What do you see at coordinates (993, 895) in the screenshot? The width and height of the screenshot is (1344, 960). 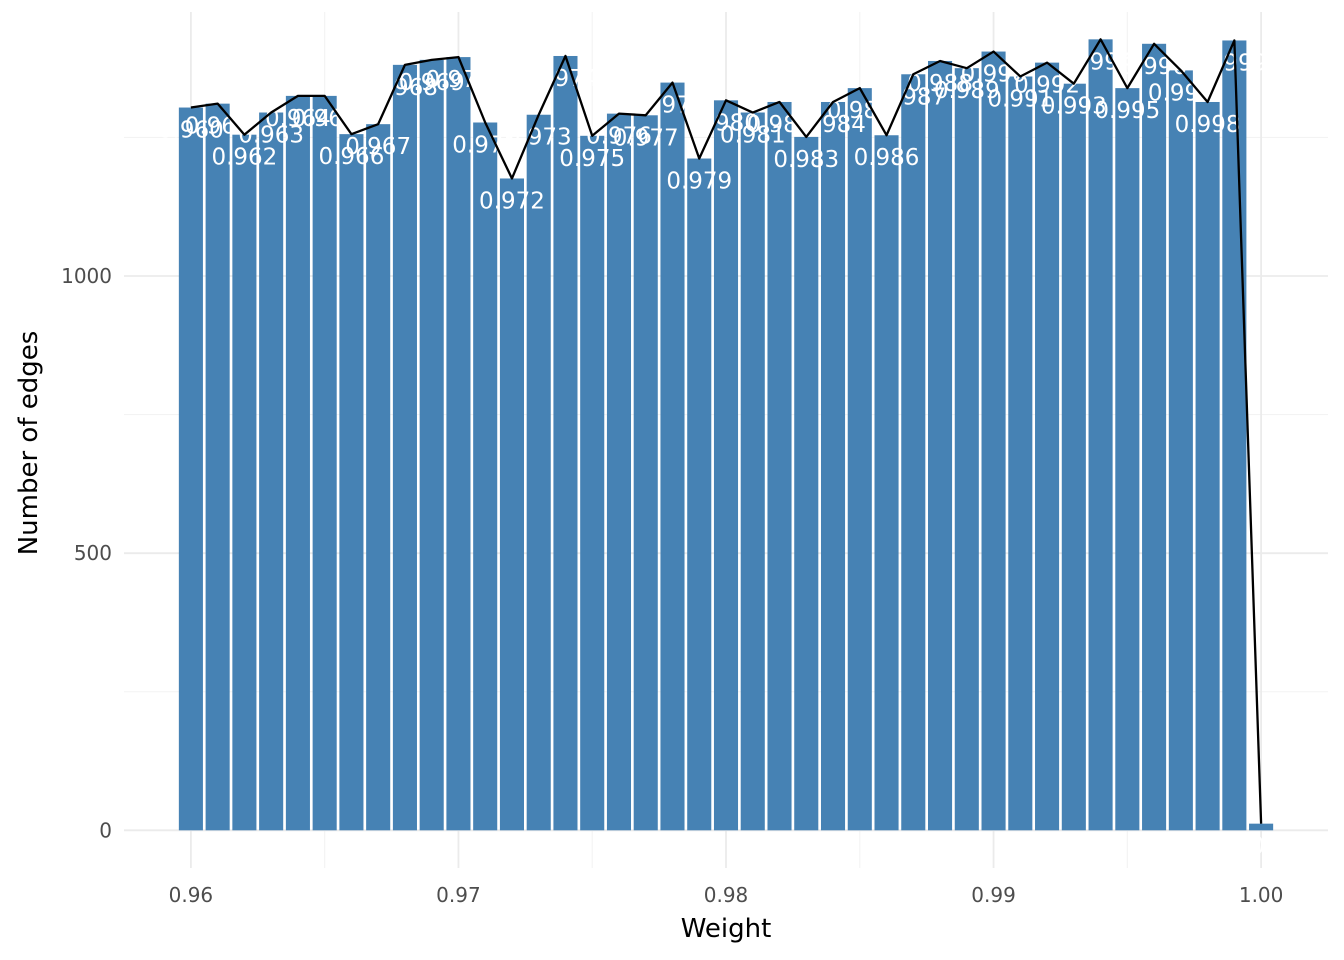 I see `x-tick-label: 0.99` at bounding box center [993, 895].